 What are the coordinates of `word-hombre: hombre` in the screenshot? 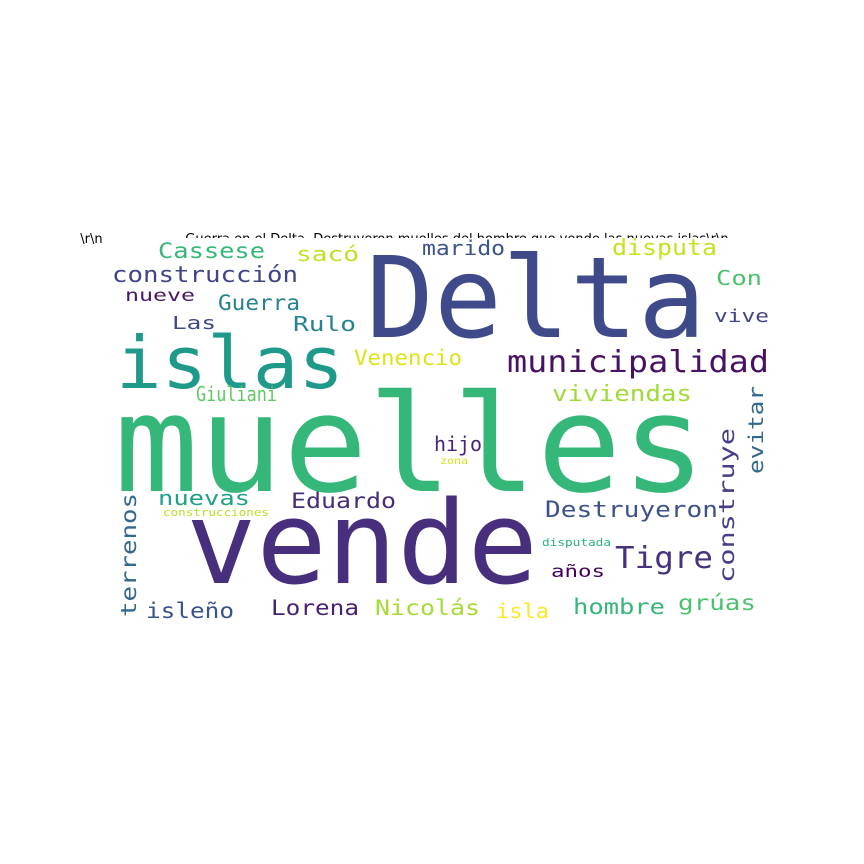 It's located at (619, 607).